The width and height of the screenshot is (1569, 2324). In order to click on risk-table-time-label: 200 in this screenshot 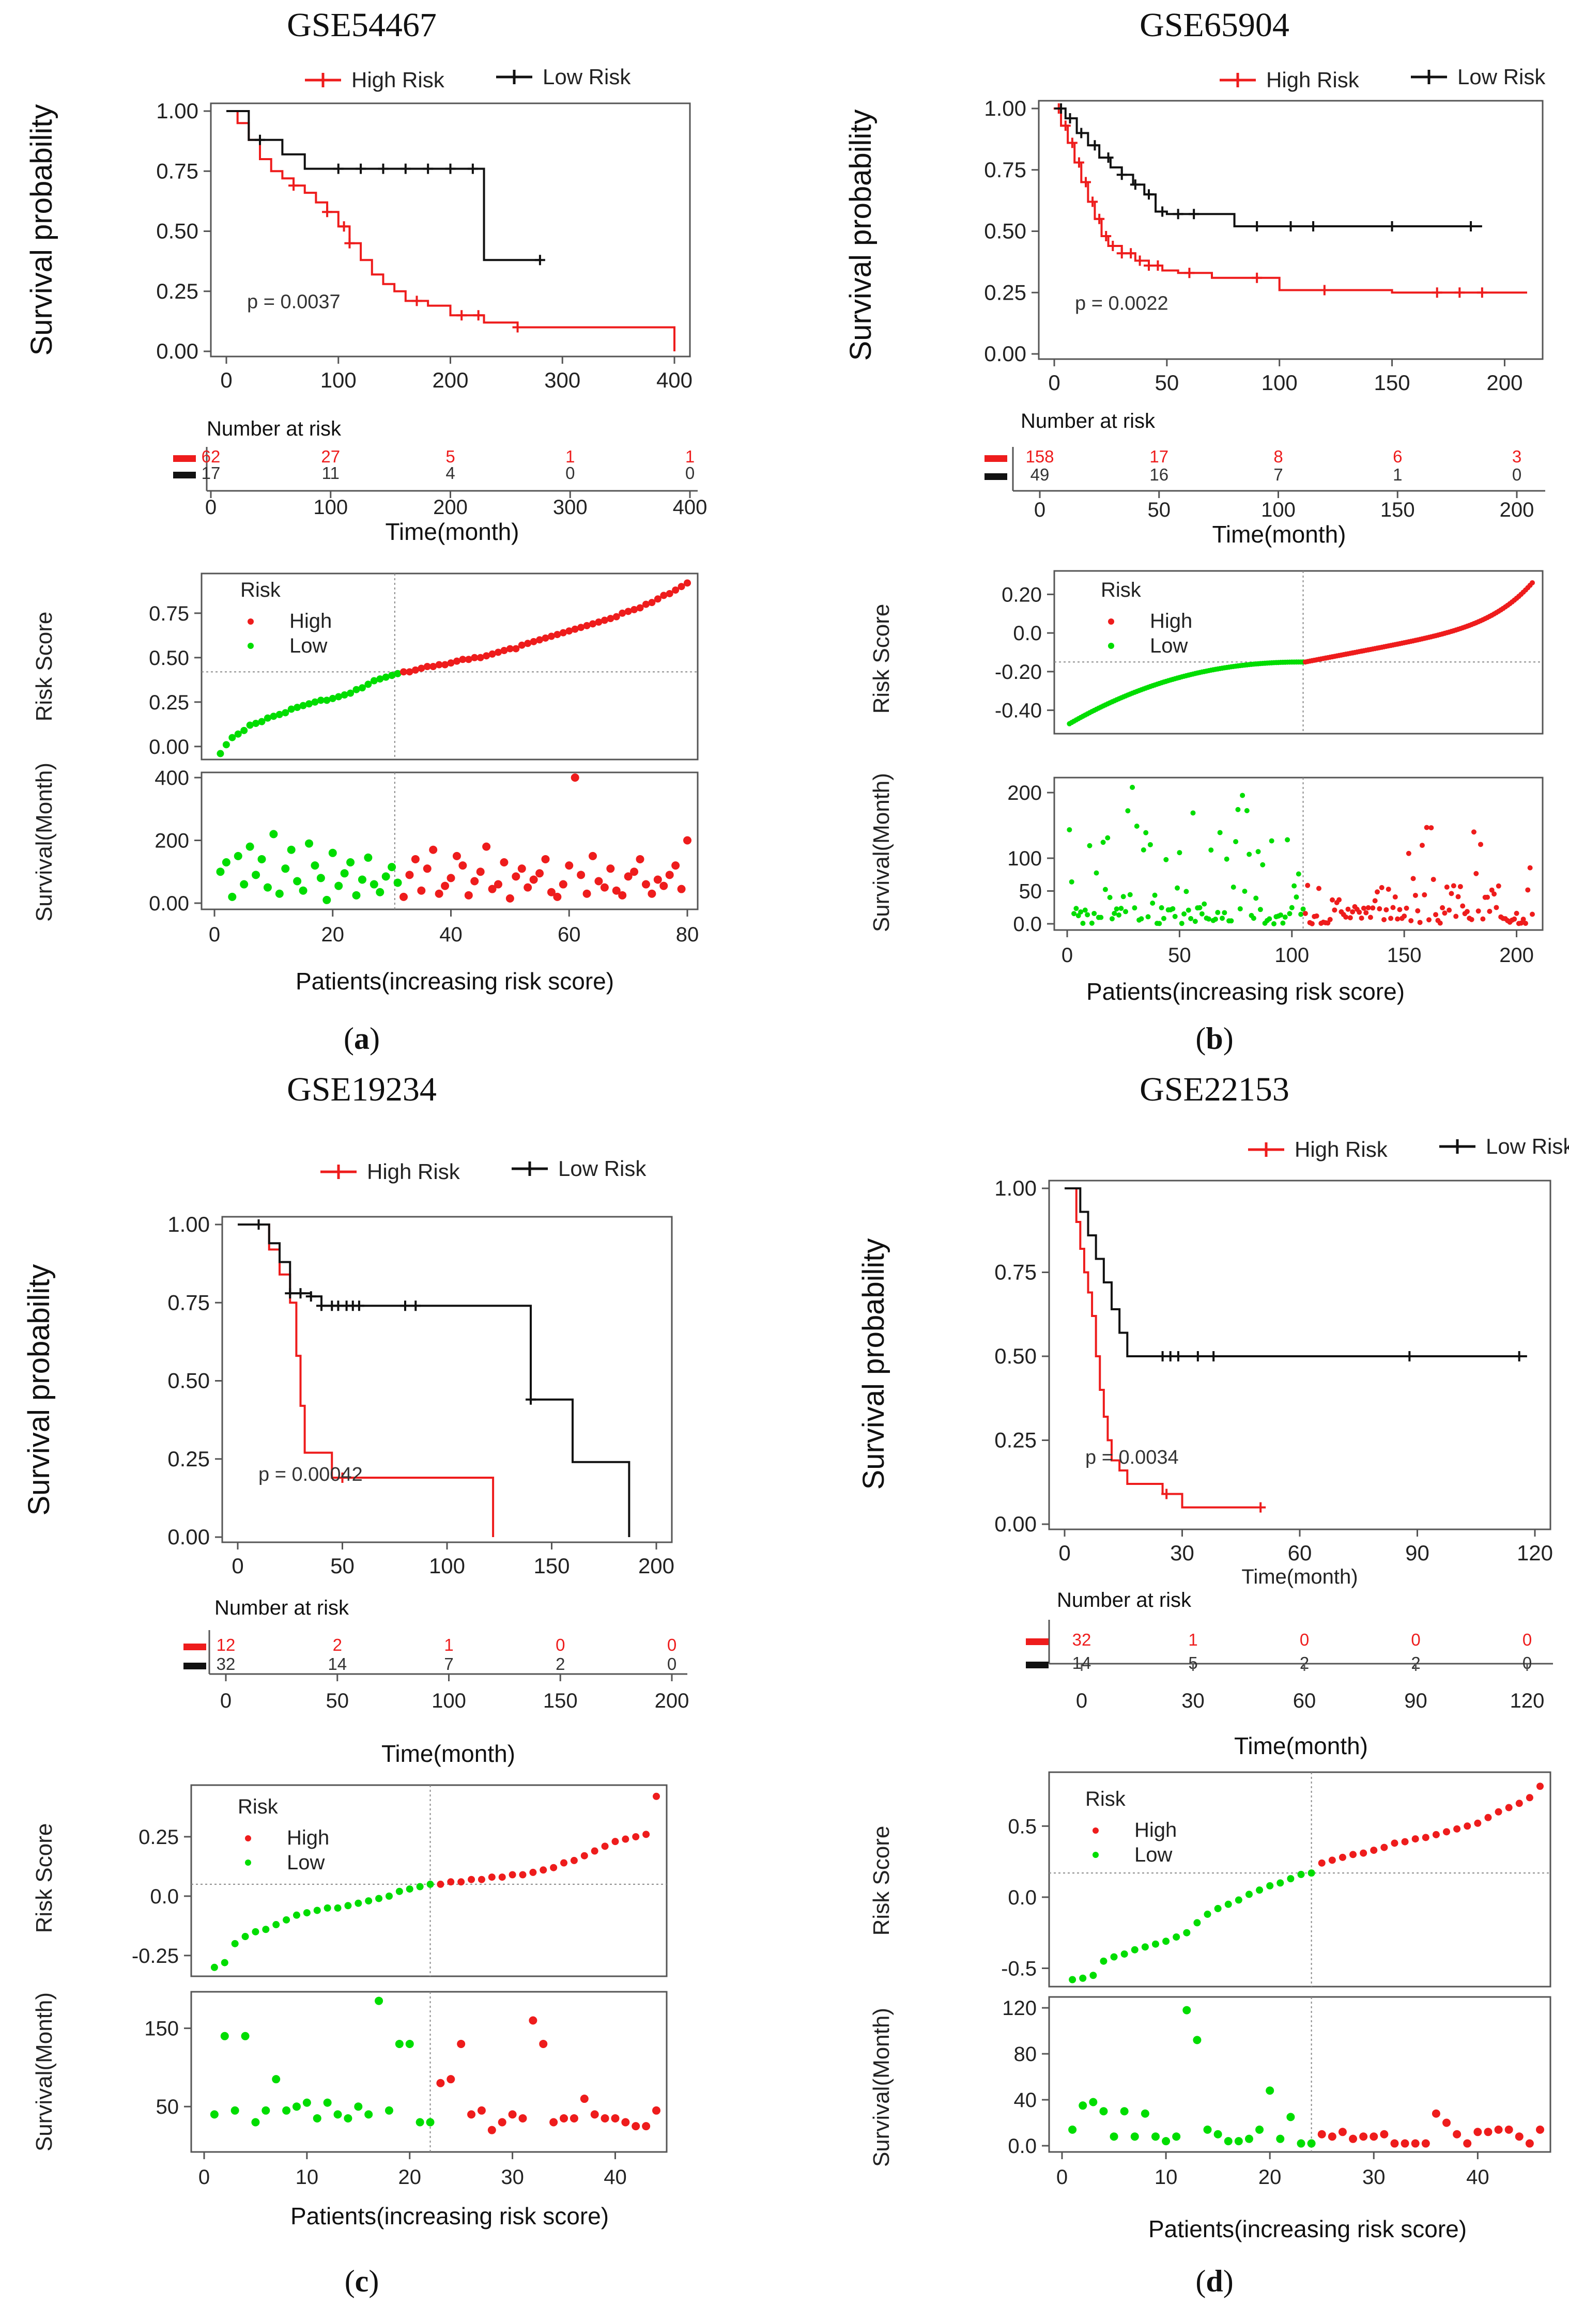, I will do `click(672, 1701)`.